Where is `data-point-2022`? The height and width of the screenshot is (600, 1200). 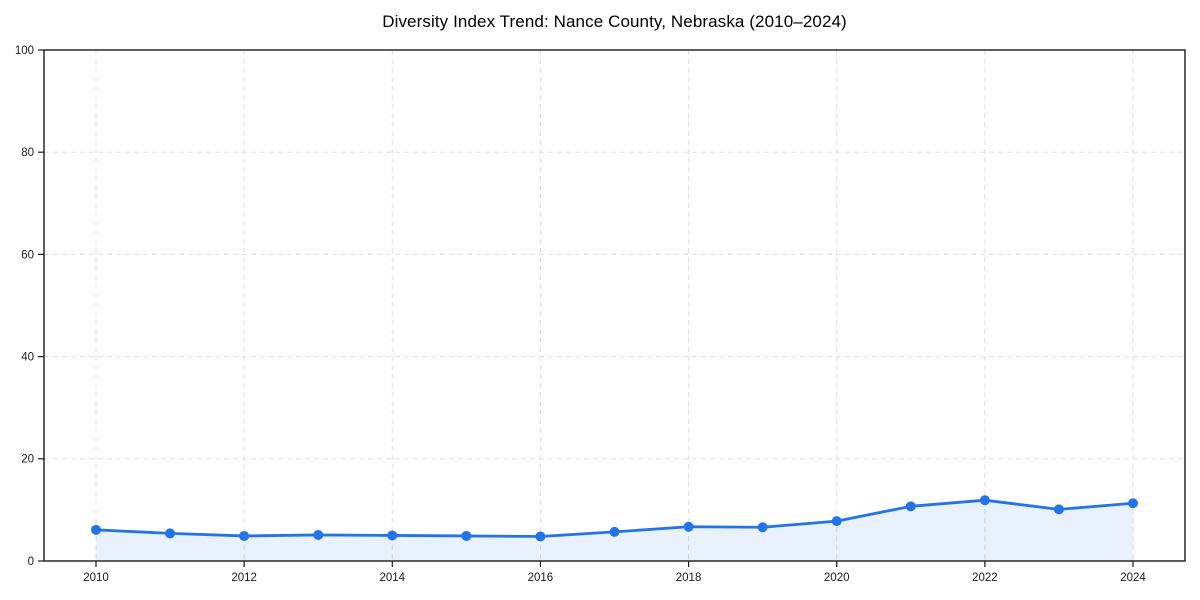 data-point-2022 is located at coordinates (984, 500).